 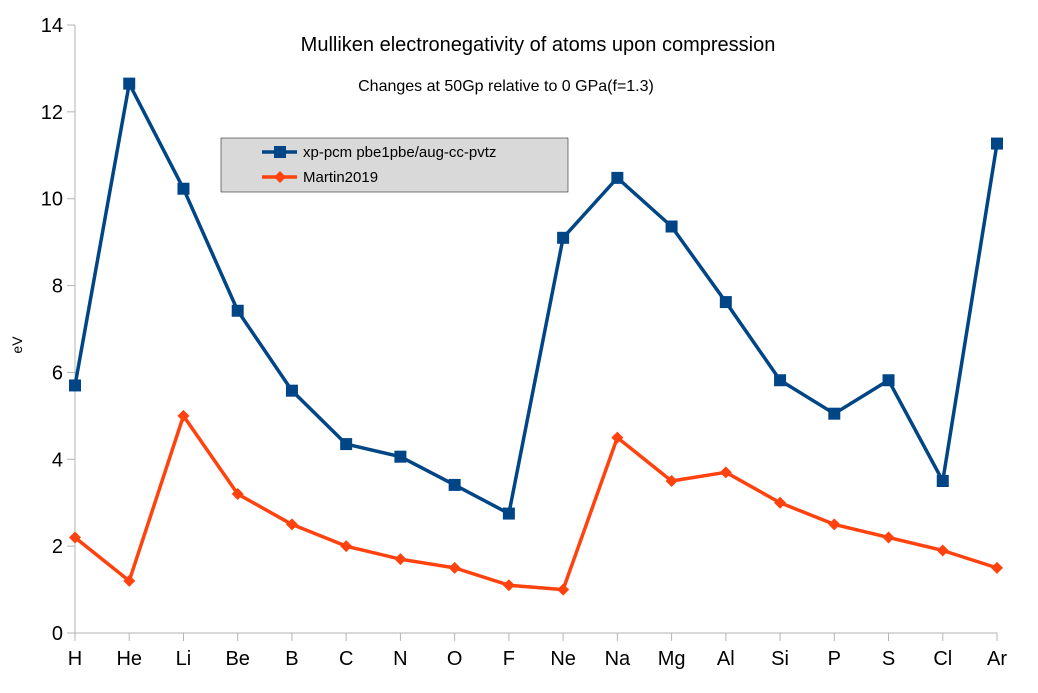 I want to click on y-tick-label: 4, so click(x=57, y=460).